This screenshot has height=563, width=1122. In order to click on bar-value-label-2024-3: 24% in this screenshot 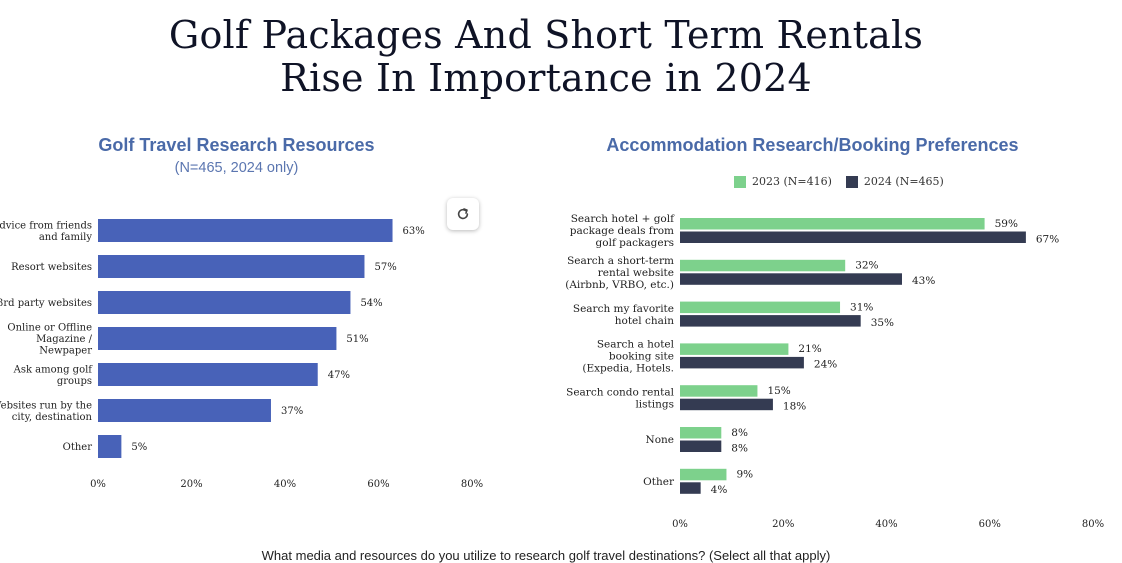, I will do `click(825, 365)`.